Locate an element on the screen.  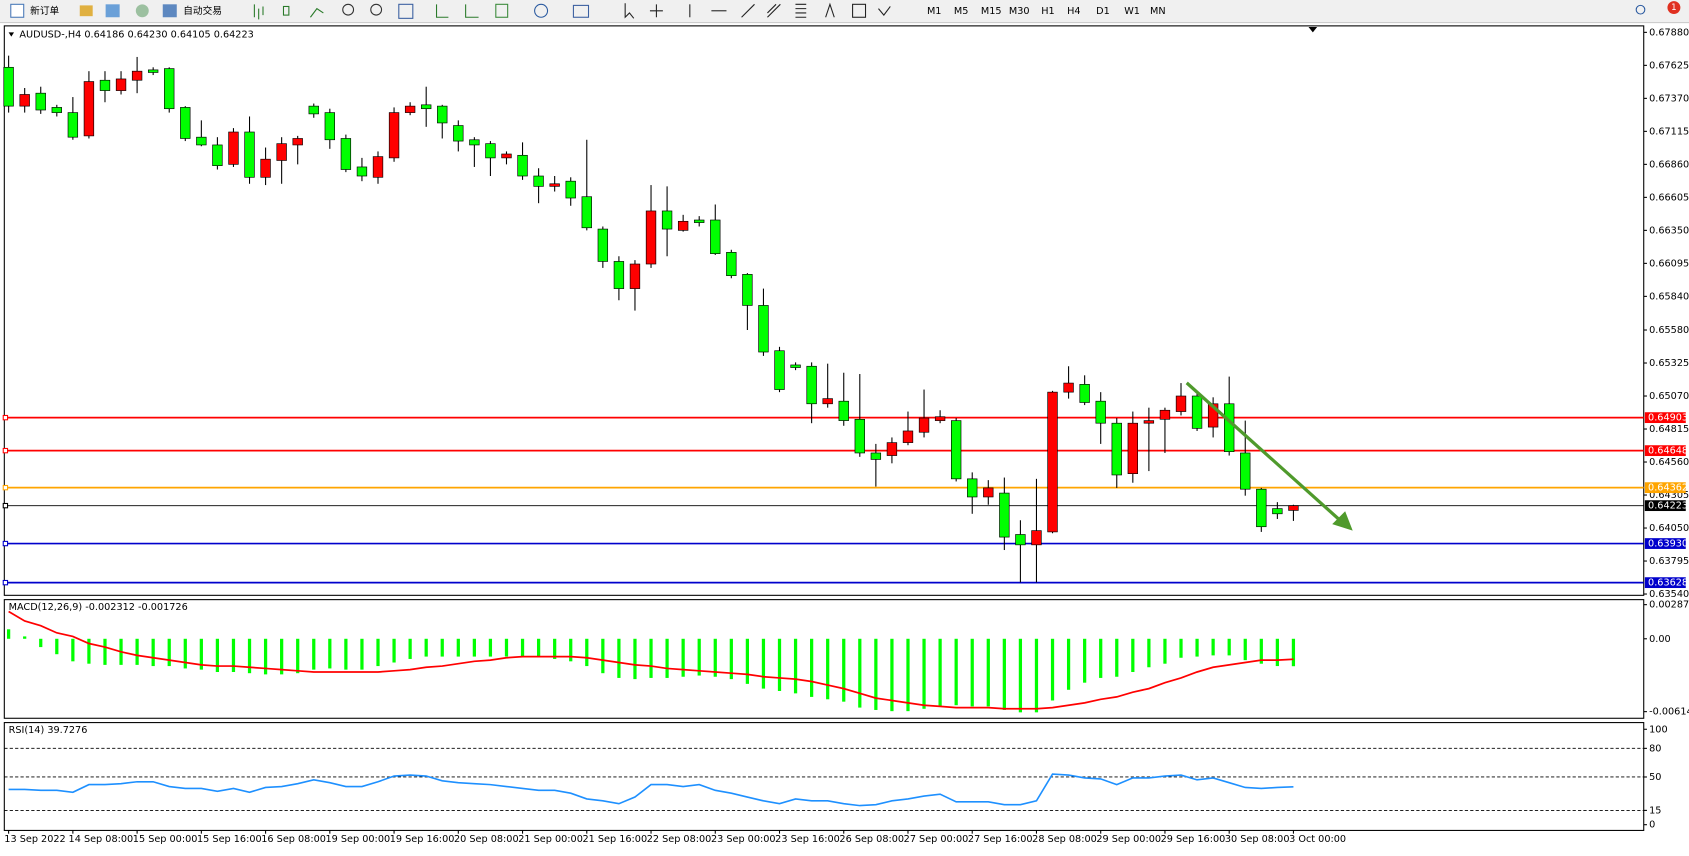
auto-trading-icon is located at coordinates (169, 11).